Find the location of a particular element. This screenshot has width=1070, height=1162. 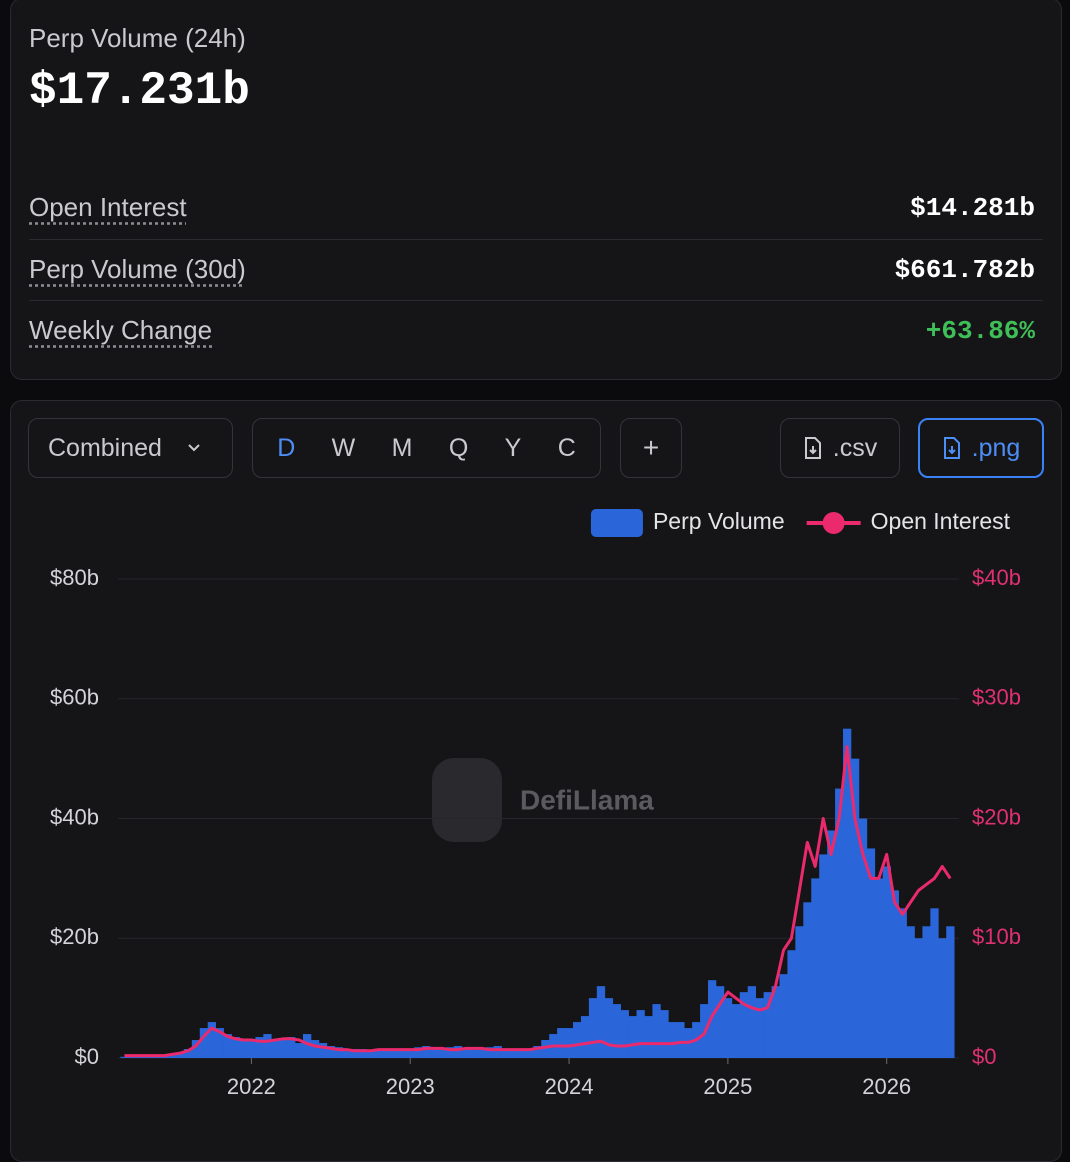

y2-tick-label: $20b is located at coordinates (996, 816).